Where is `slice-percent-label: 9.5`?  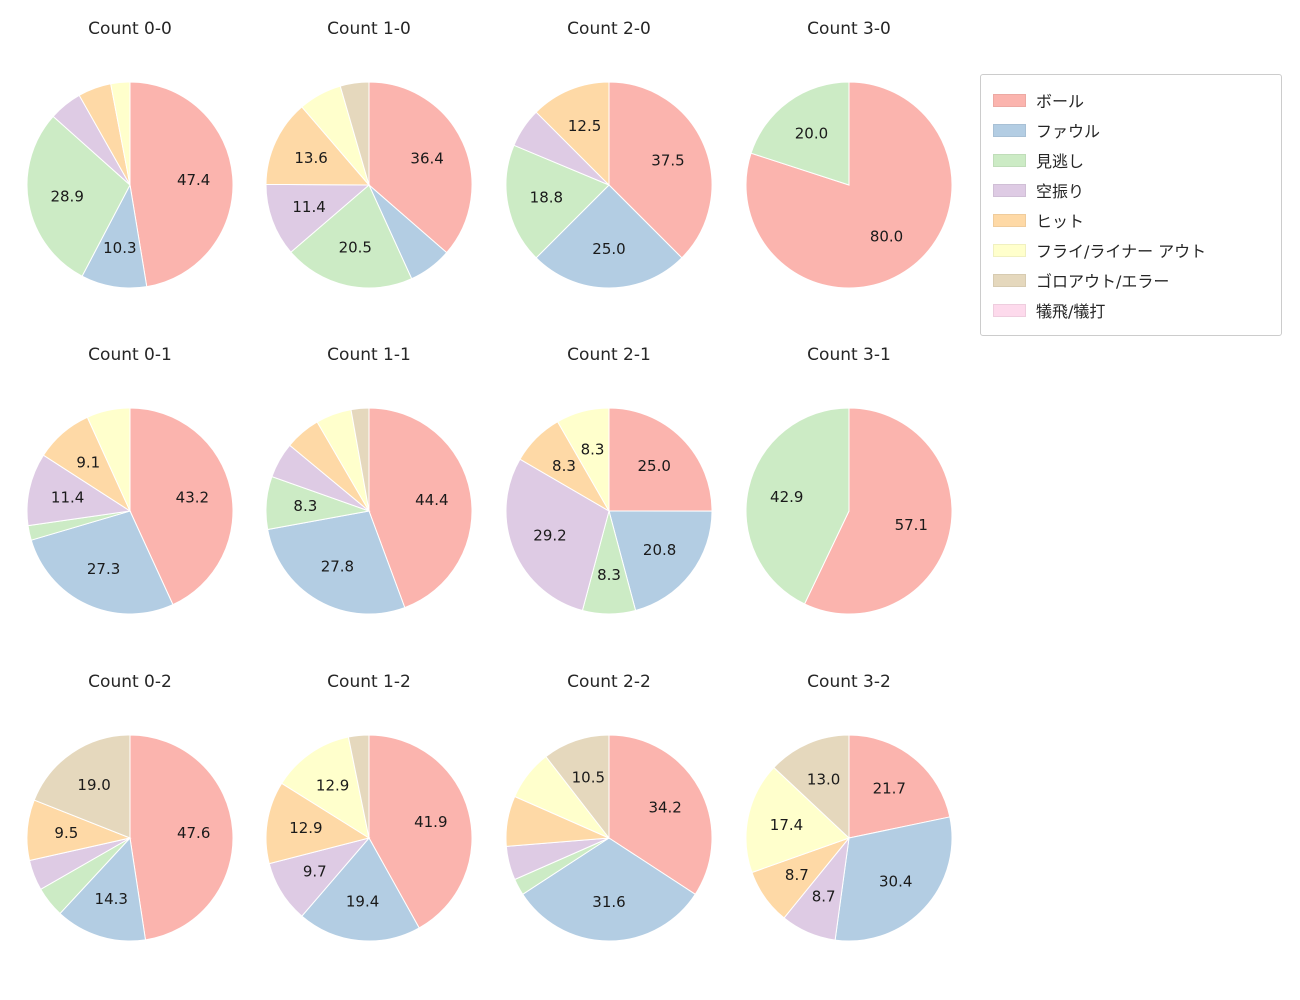 slice-percent-label: 9.5 is located at coordinates (66, 833).